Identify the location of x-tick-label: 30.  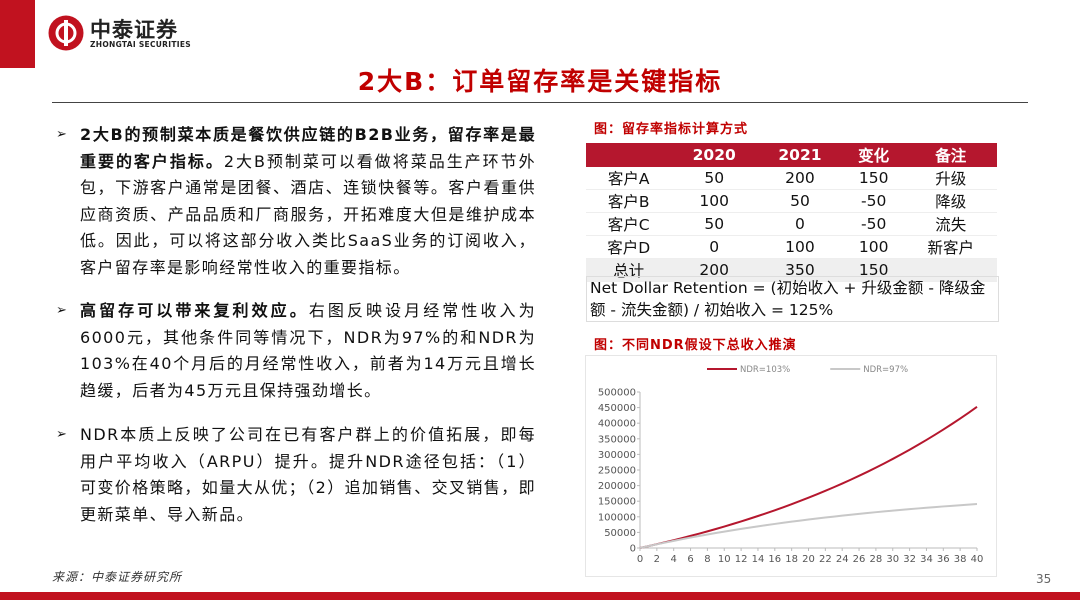
(892, 559).